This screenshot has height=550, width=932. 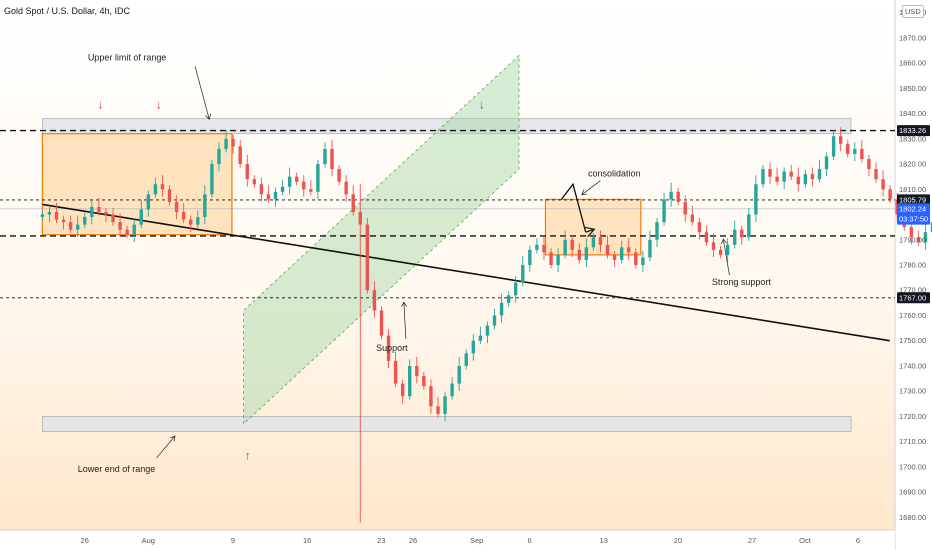 I want to click on y-tick-label: 1840.00, so click(x=912, y=113).